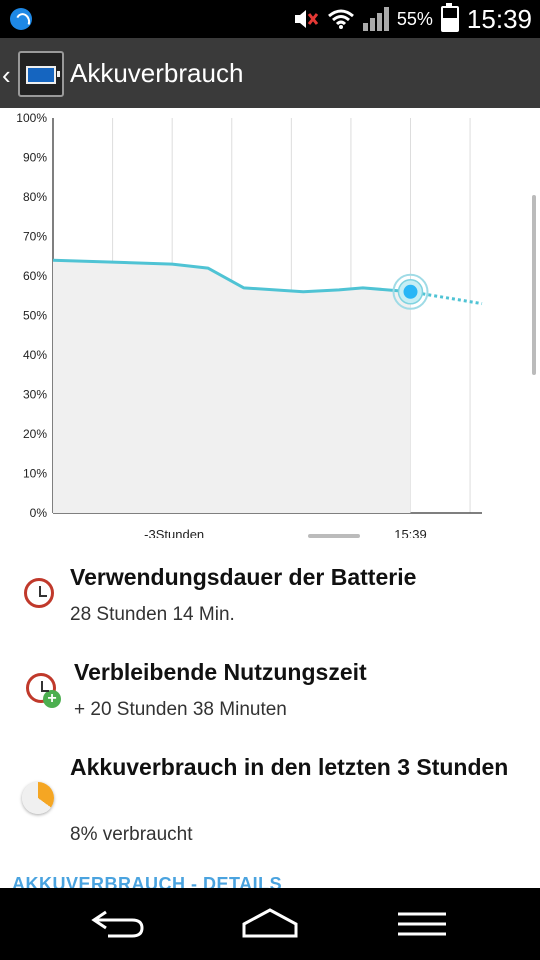 This screenshot has height=960, width=540. Describe the element at coordinates (39, 593) in the screenshot. I see `clock-icon` at that location.